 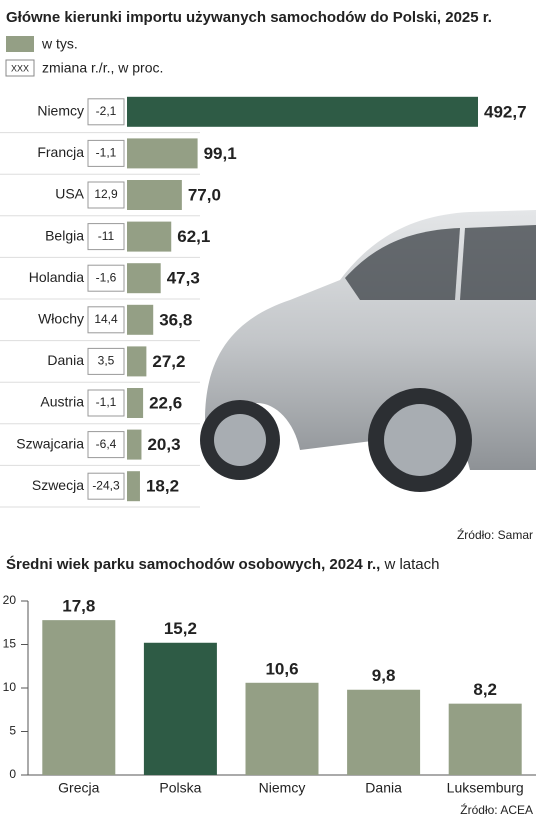 I want to click on legend-box, so click(x=20, y=68).